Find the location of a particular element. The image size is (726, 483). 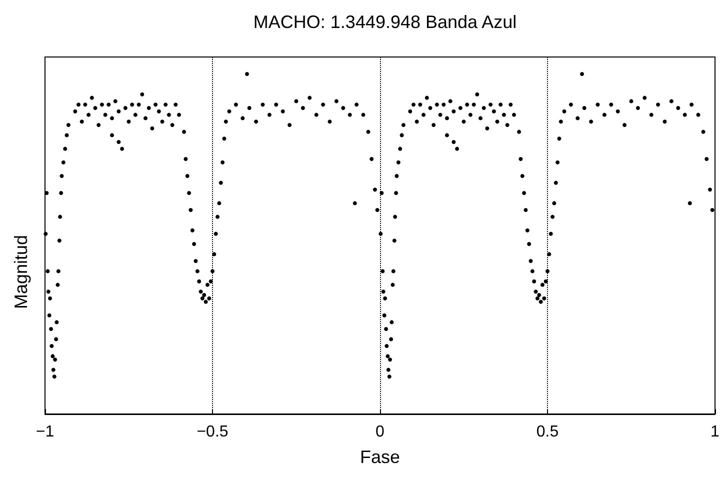

y-axis-title: Magnitud is located at coordinates (21, 272).